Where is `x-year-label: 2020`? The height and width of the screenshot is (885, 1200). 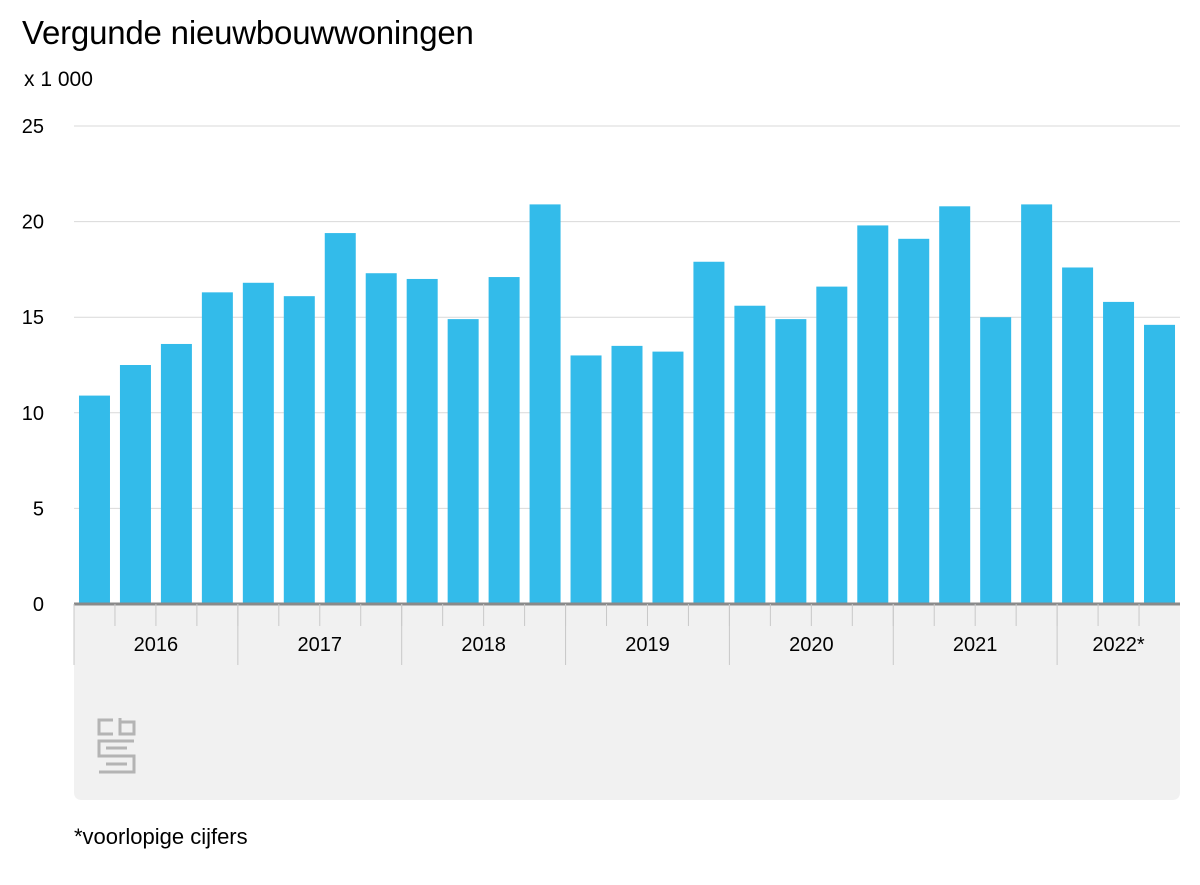 x-year-label: 2020 is located at coordinates (811, 645).